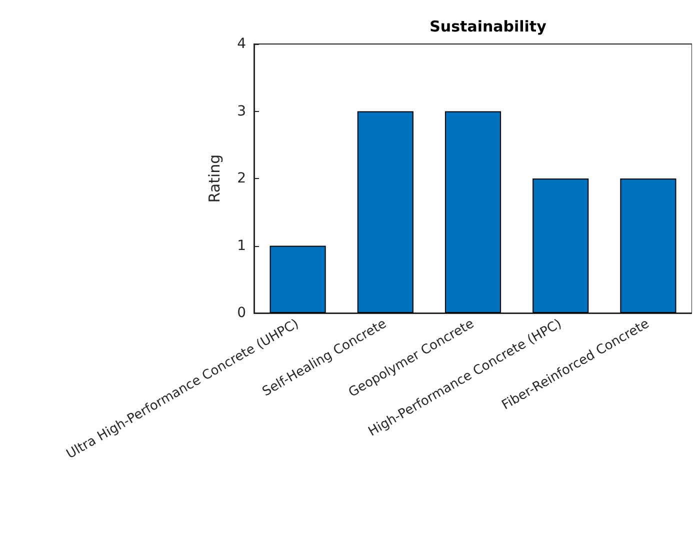  Describe the element at coordinates (241, 178) in the screenshot. I see `y-tick-label: 2` at that location.